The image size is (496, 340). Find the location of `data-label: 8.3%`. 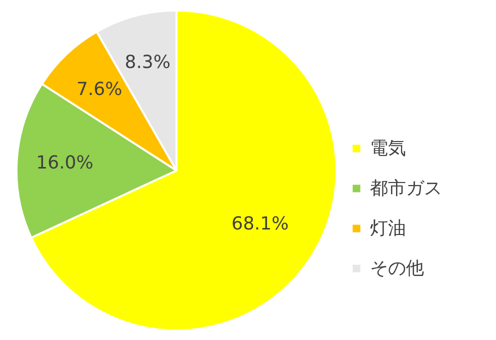

data-label: 8.3% is located at coordinates (147, 62).